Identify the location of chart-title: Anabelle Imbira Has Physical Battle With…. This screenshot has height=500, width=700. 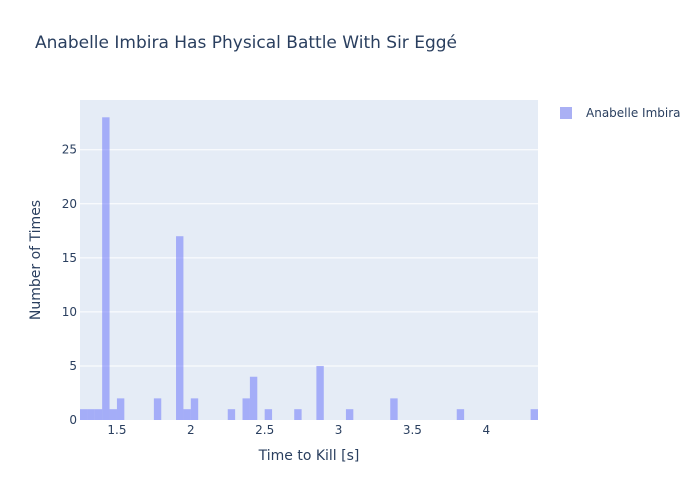
(246, 43).